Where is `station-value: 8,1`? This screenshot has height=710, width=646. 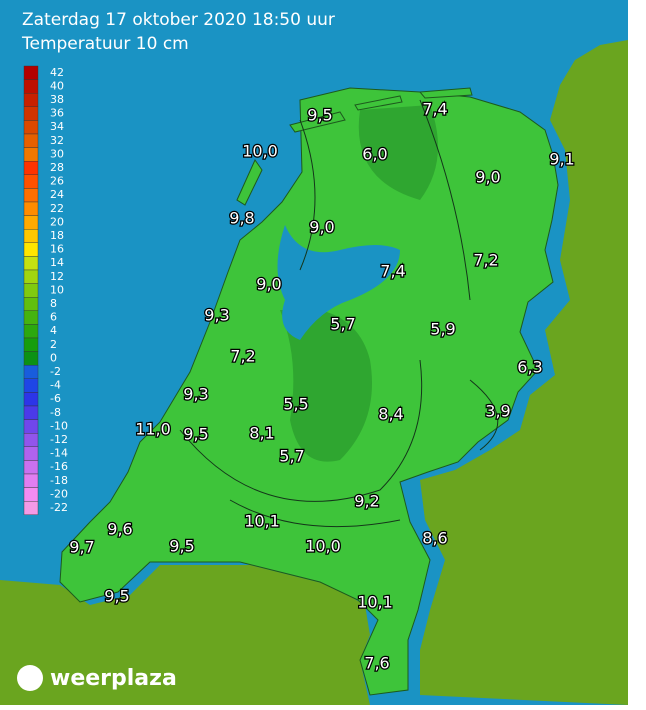 station-value: 8,1 is located at coordinates (261, 433).